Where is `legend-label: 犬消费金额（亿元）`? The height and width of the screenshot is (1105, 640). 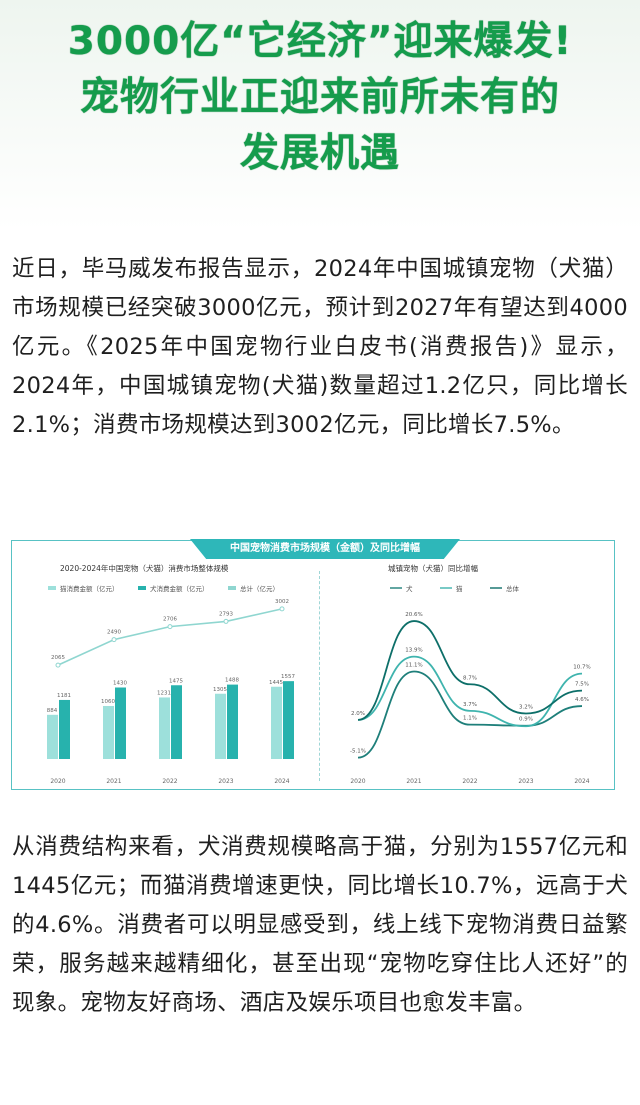
legend-label: 犬消费金额（亿元） is located at coordinates (179, 588).